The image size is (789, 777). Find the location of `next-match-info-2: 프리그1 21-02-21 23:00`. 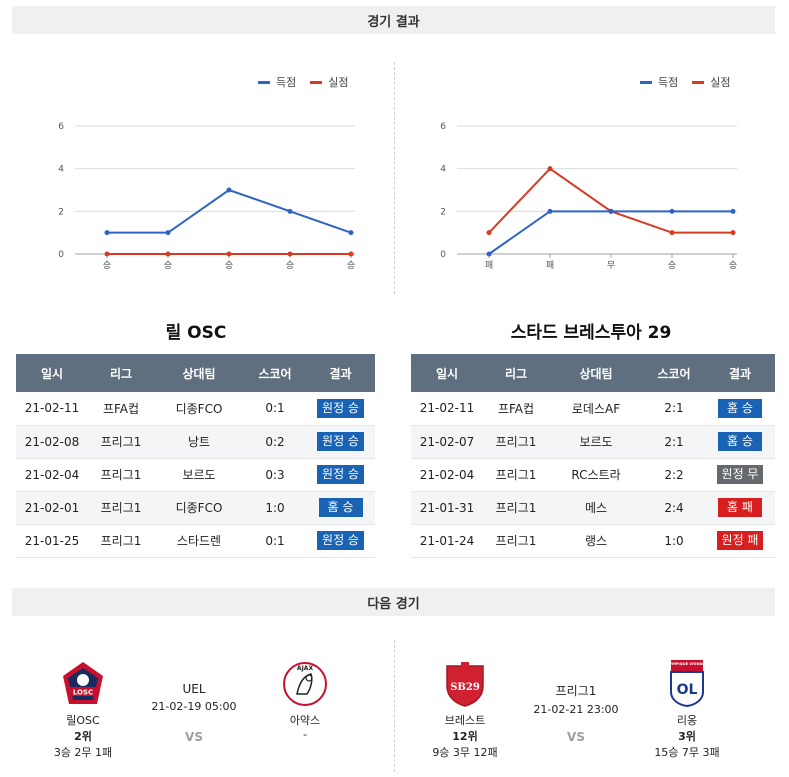

next-match-info-2: 프리그1 21-02-21 23:00 is located at coordinates (576, 699).